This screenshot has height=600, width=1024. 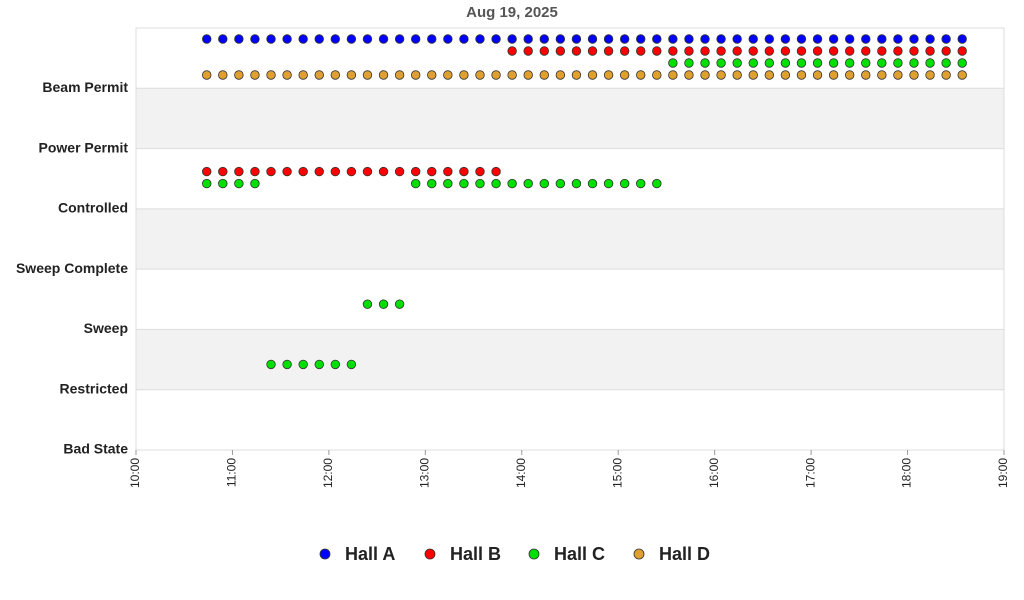 What do you see at coordinates (617, 473) in the screenshot?
I see `x-tick-label: 15:00` at bounding box center [617, 473].